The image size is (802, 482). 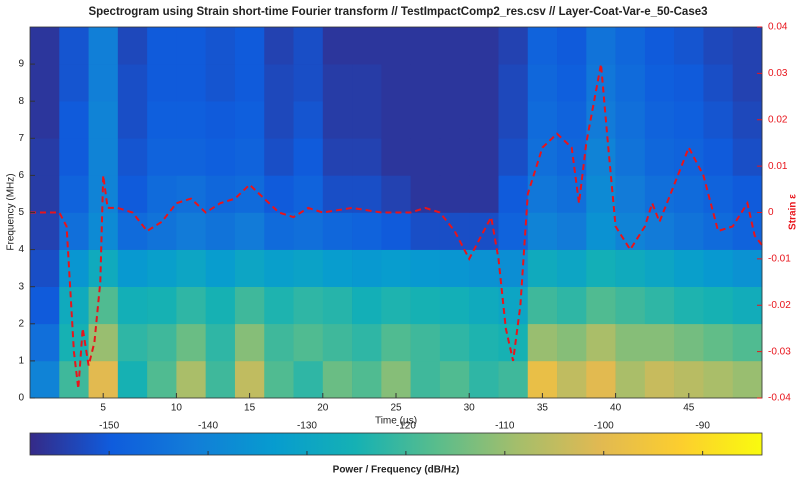 What do you see at coordinates (21, 323) in the screenshot?
I see `y-tick-label: 2` at bounding box center [21, 323].